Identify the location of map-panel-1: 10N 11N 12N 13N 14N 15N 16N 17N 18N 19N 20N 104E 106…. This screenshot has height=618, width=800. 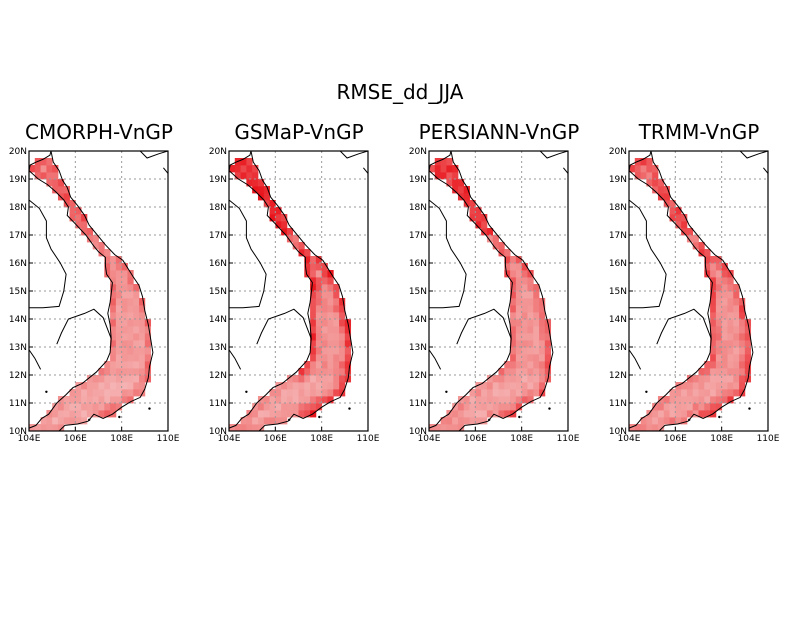
(94, 295).